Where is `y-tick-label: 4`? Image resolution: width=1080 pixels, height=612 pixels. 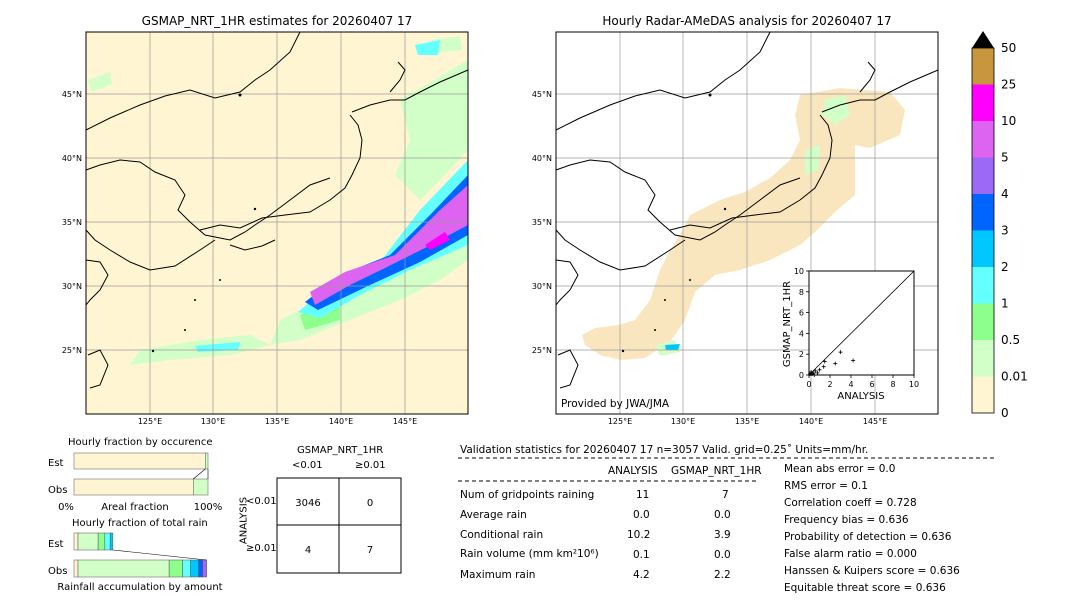 y-tick-label: 4 is located at coordinates (801, 333).